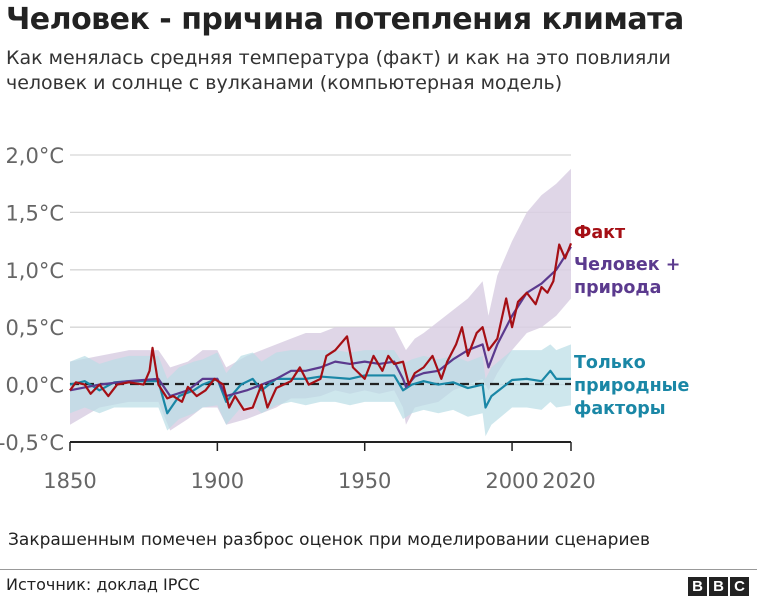 The height and width of the screenshot is (600, 757). I want to click on y-tick-label: 0,5°C, so click(34, 328).